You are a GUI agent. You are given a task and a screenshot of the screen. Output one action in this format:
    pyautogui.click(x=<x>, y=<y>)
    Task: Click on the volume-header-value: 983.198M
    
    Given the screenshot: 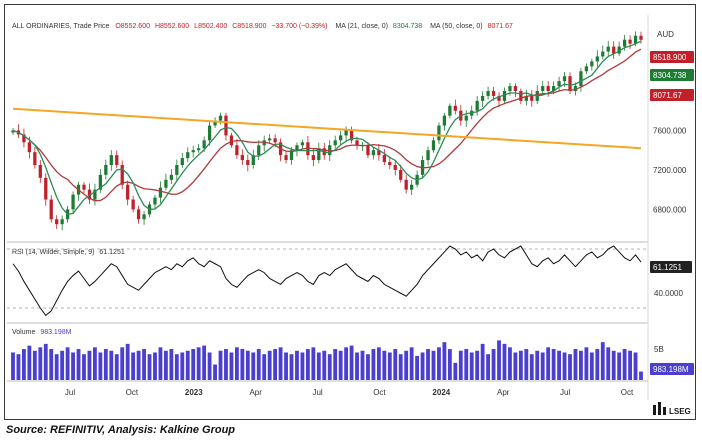 What is the action you would take?
    pyautogui.click(x=55, y=332)
    